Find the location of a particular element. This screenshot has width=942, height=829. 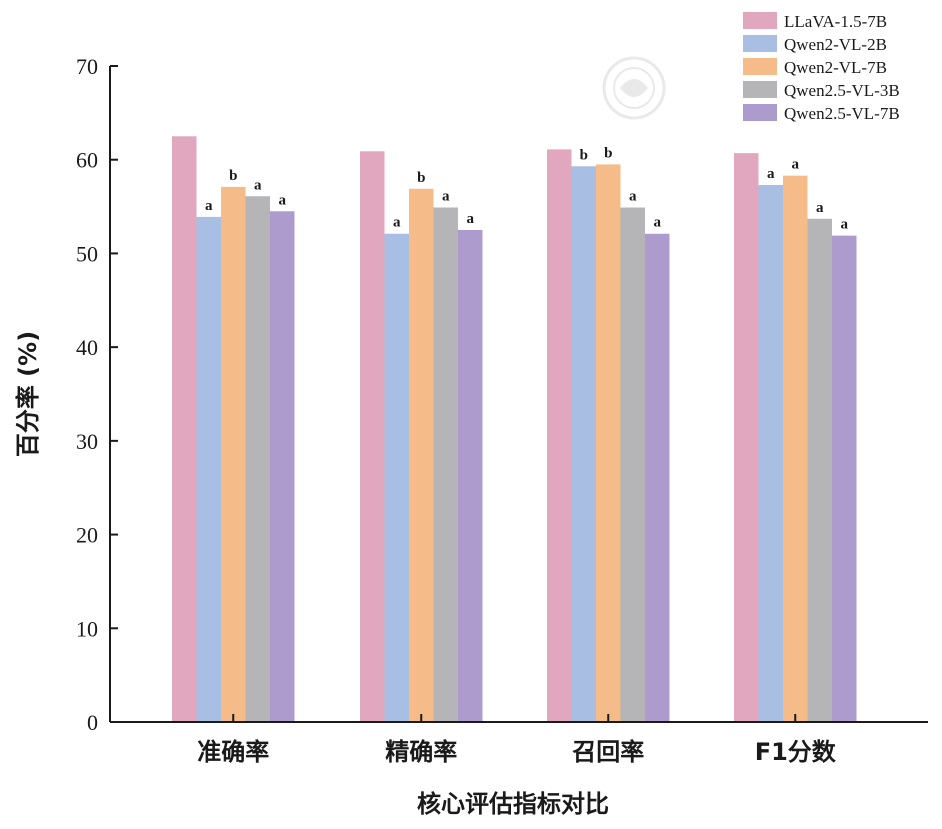

legend-label: Qwen2.5-VL-3B is located at coordinates (842, 90).